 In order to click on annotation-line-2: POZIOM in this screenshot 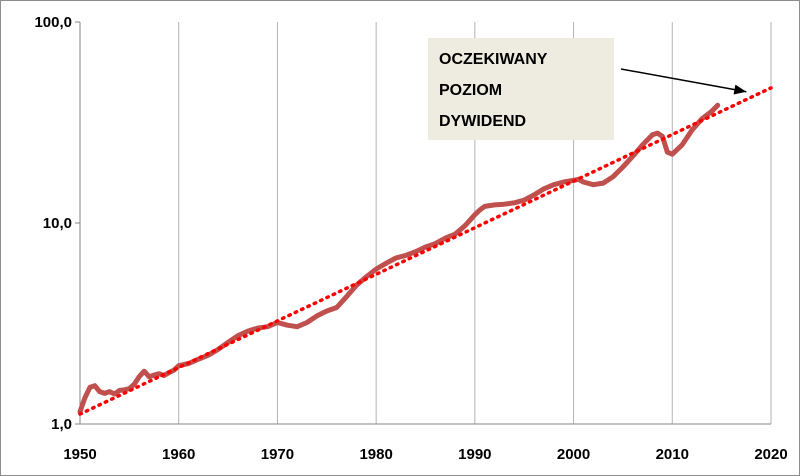, I will do `click(471, 90)`.